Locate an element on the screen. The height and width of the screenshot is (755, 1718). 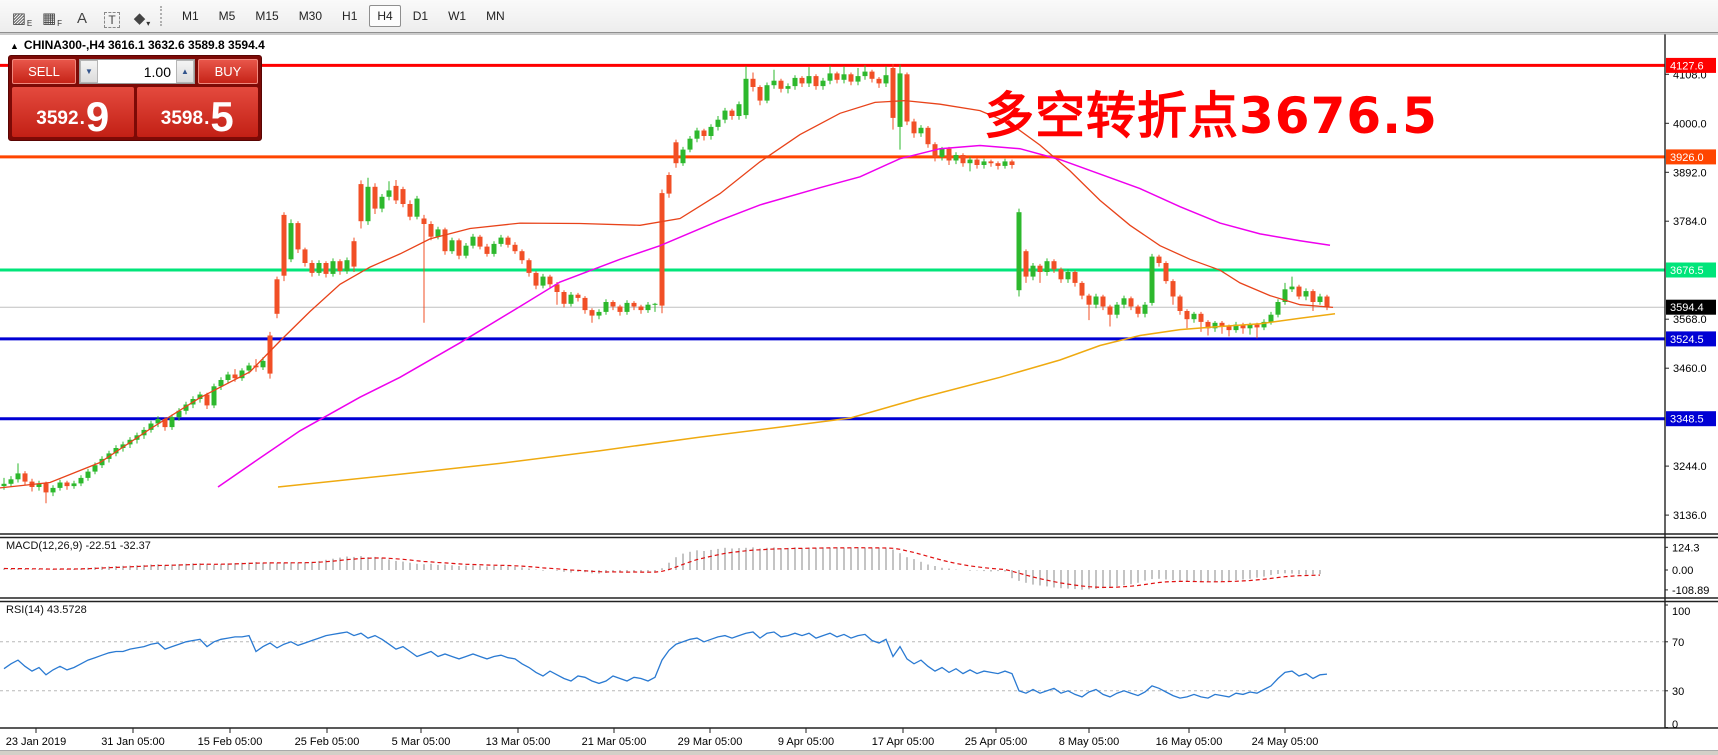
rsi-panel is located at coordinates (832, 665).